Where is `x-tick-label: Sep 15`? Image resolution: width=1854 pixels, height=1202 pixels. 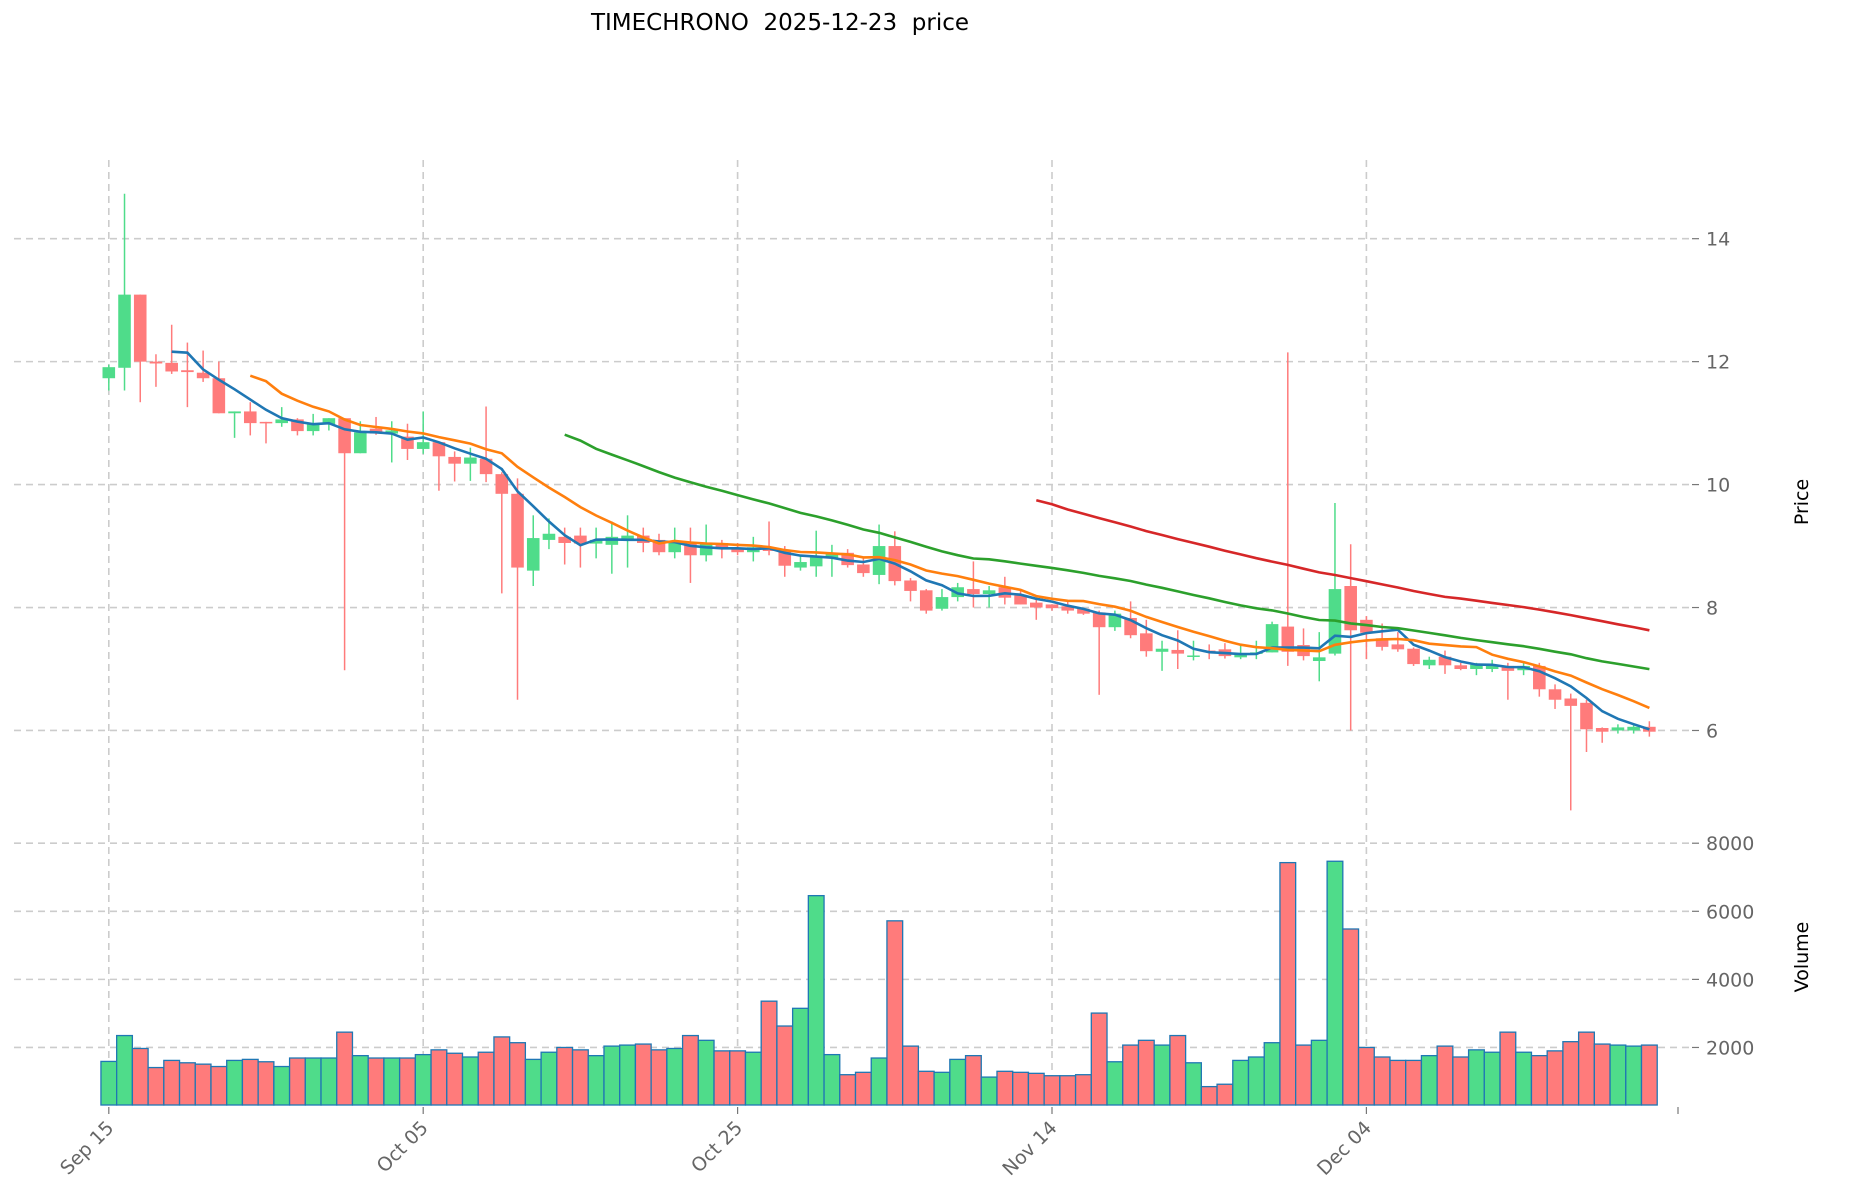 x-tick-label: Sep 15 is located at coordinates (87, 1148).